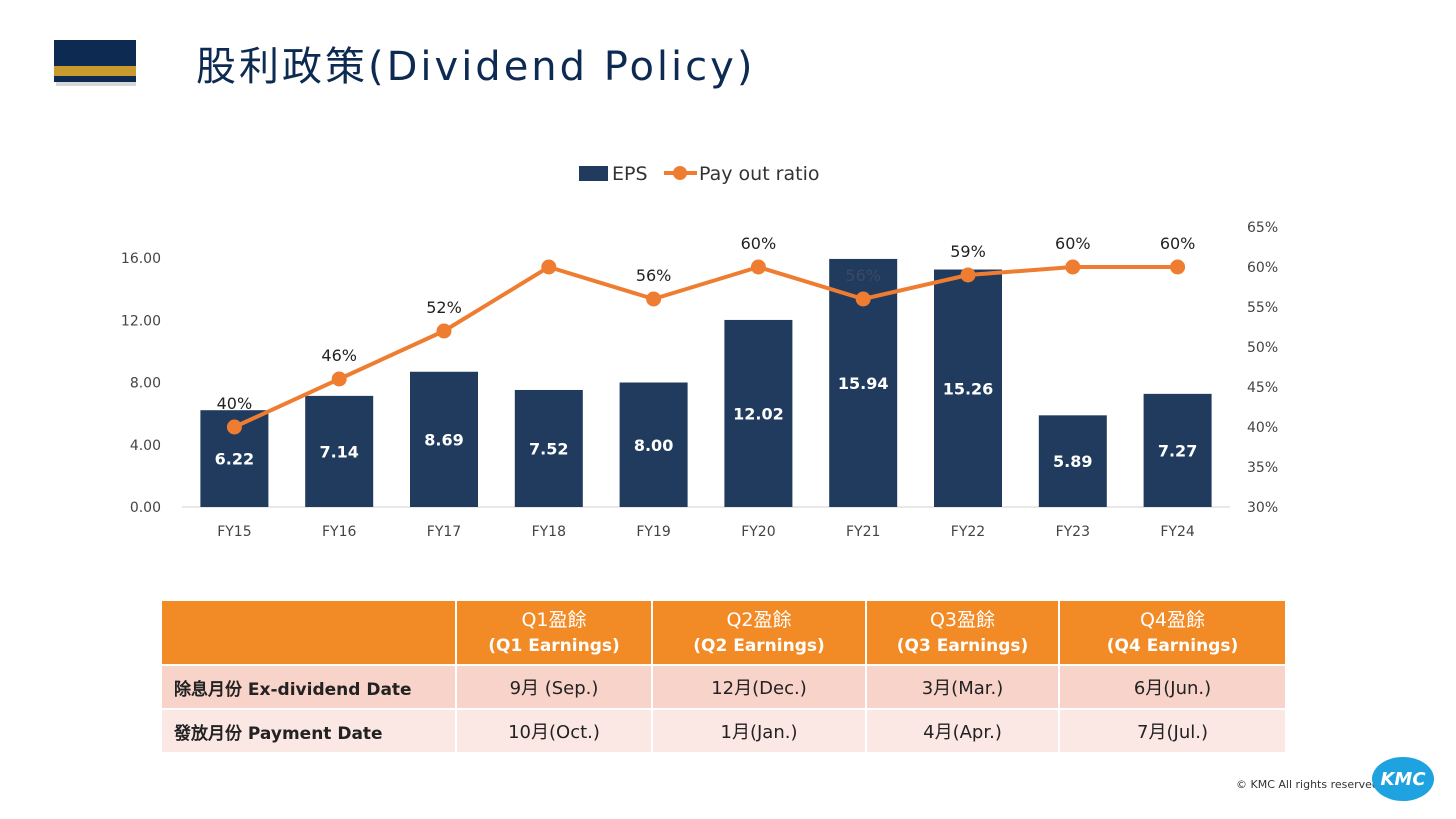 This screenshot has width=1456, height=819. Describe the element at coordinates (1172, 632) in the screenshot. I see `header-q4: Q4盈餘 (Q4 Earnings)` at that location.